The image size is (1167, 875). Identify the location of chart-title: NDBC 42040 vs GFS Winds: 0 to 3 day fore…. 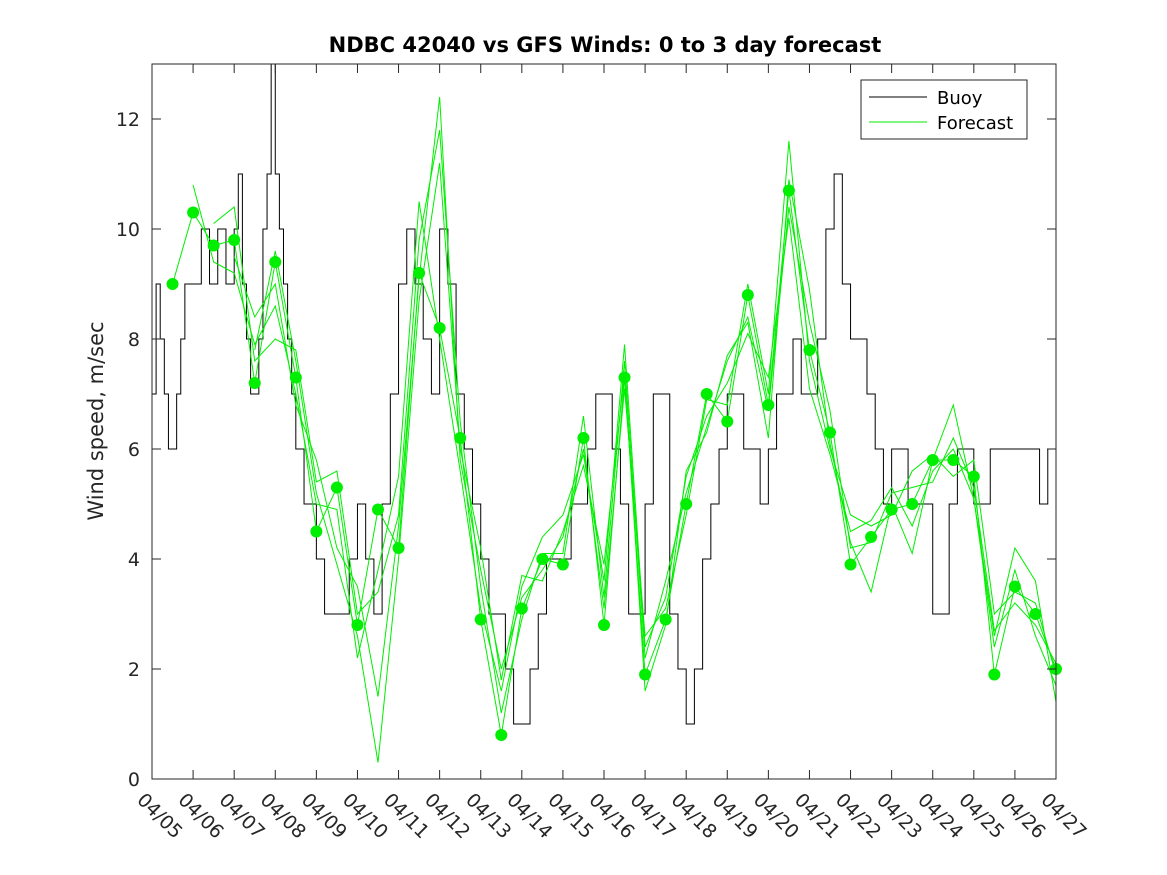
(605, 45).